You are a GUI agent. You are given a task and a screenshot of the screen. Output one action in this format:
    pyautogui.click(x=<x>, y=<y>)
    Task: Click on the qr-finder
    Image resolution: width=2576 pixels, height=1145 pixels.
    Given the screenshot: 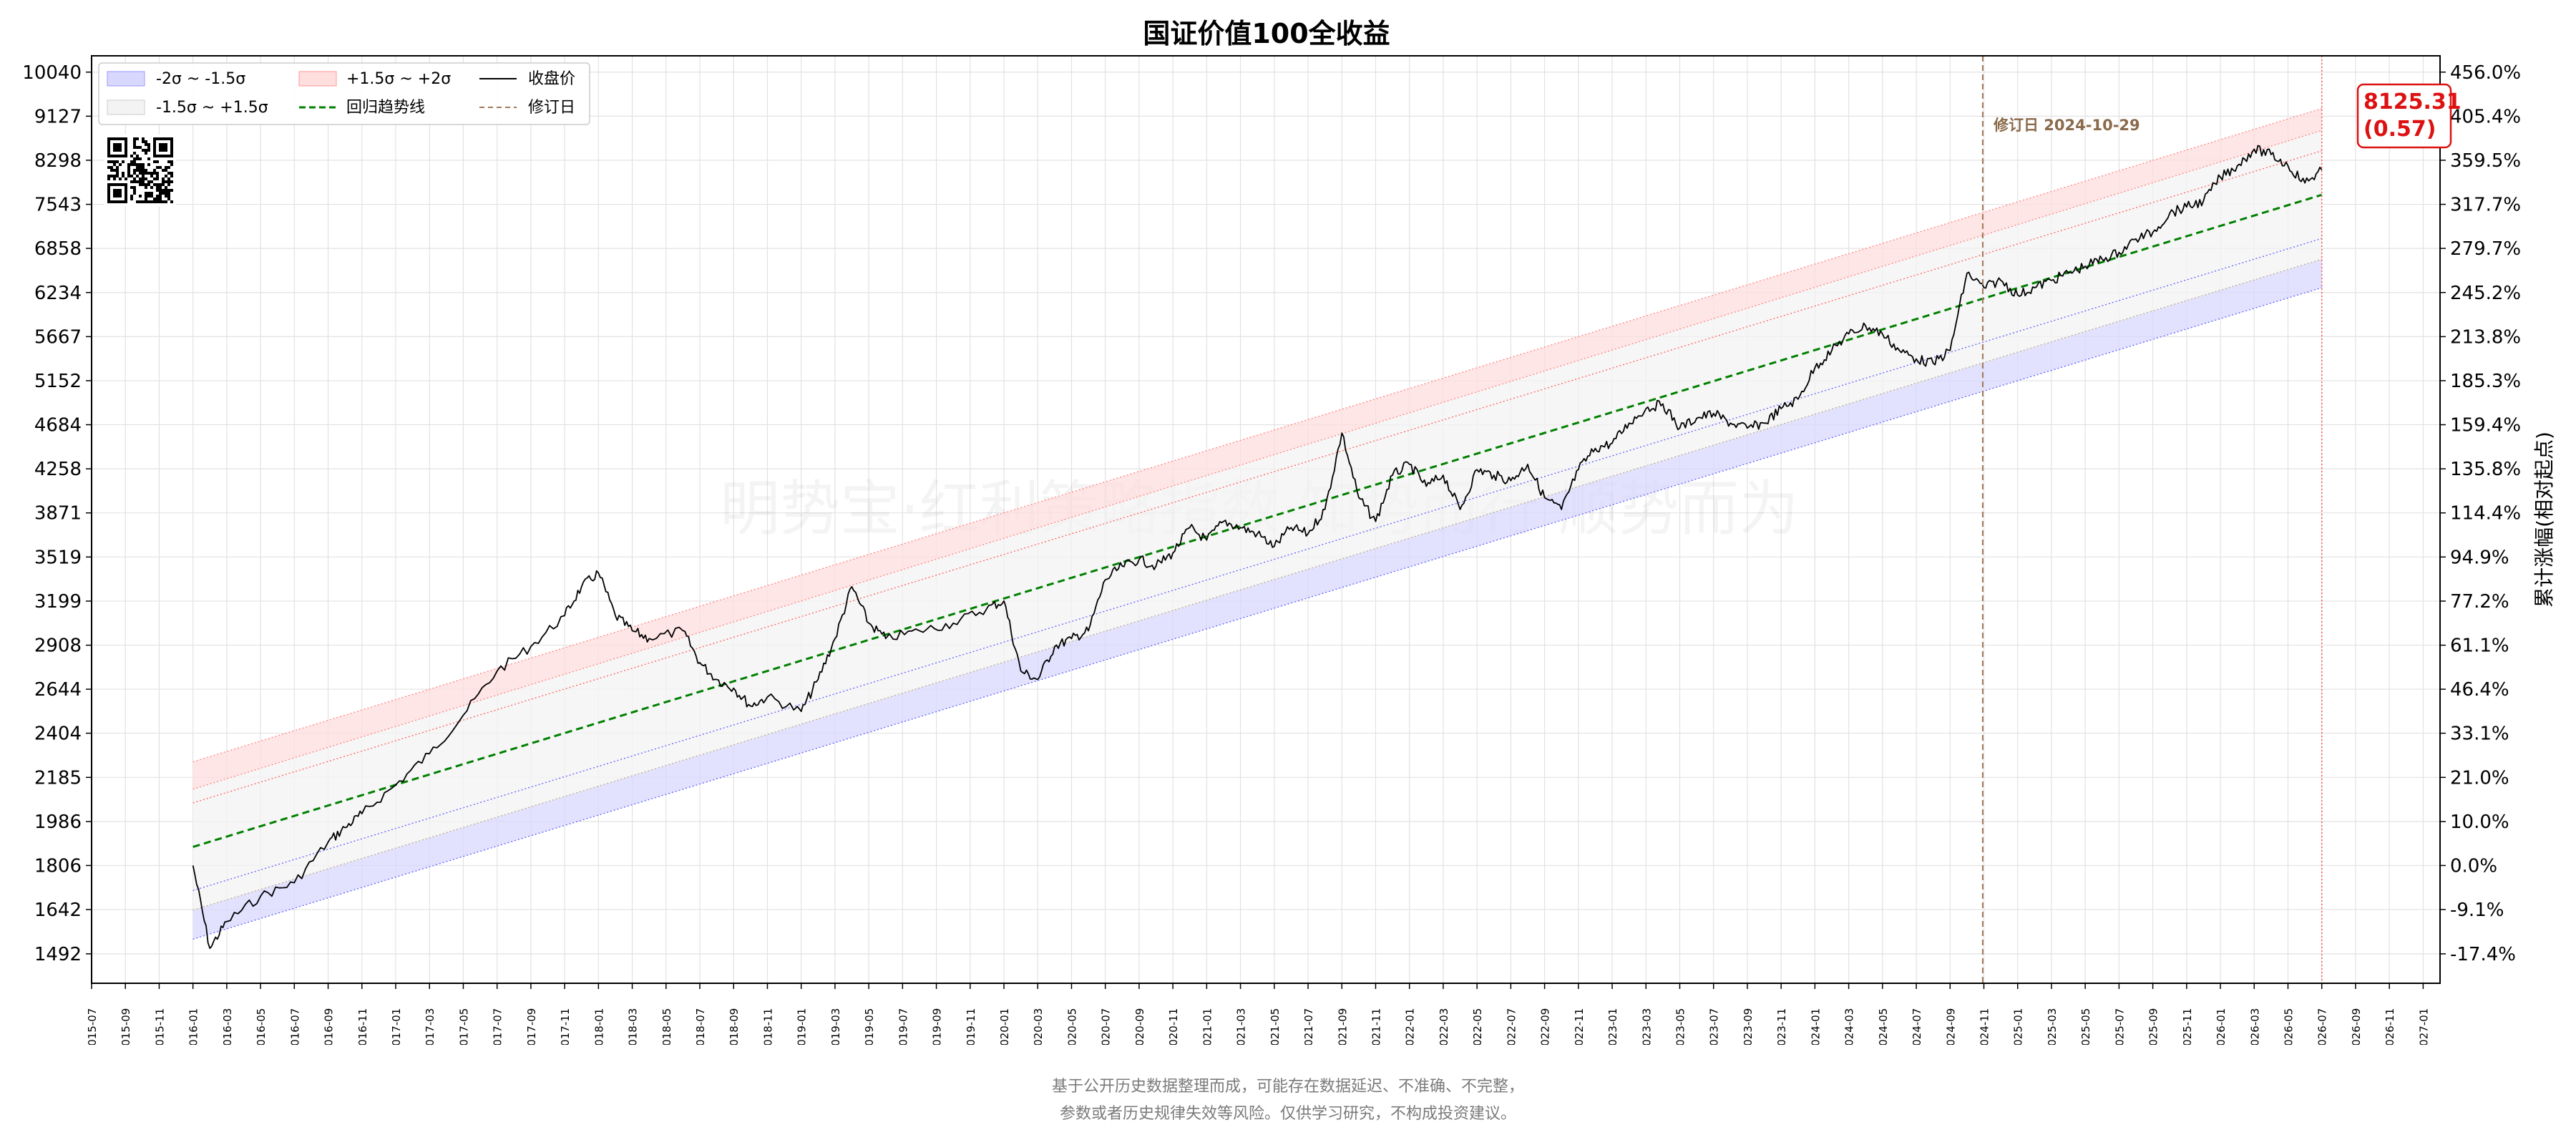 What is the action you would take?
    pyautogui.click(x=117, y=147)
    